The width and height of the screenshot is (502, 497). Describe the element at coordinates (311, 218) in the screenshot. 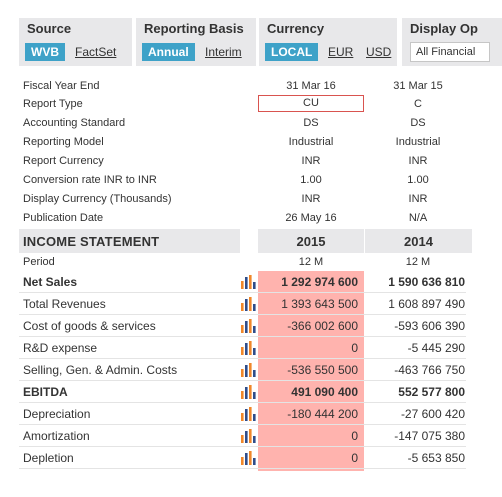

I see `meta-value: 26 May 16` at that location.